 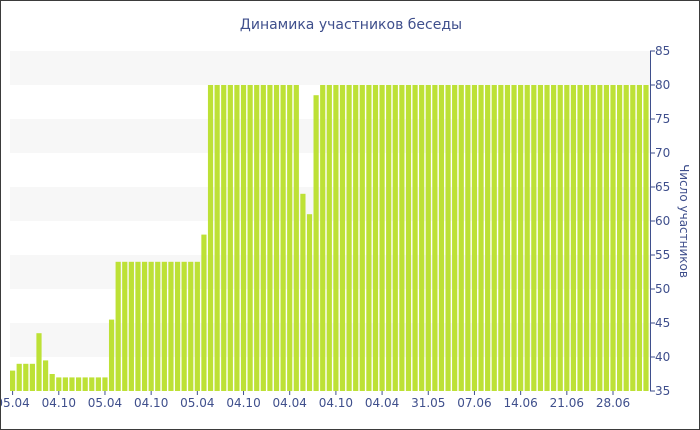 I want to click on y-ticks: 35 40 45 50 55 60 65 70 75 80 85, so click(x=660, y=221).